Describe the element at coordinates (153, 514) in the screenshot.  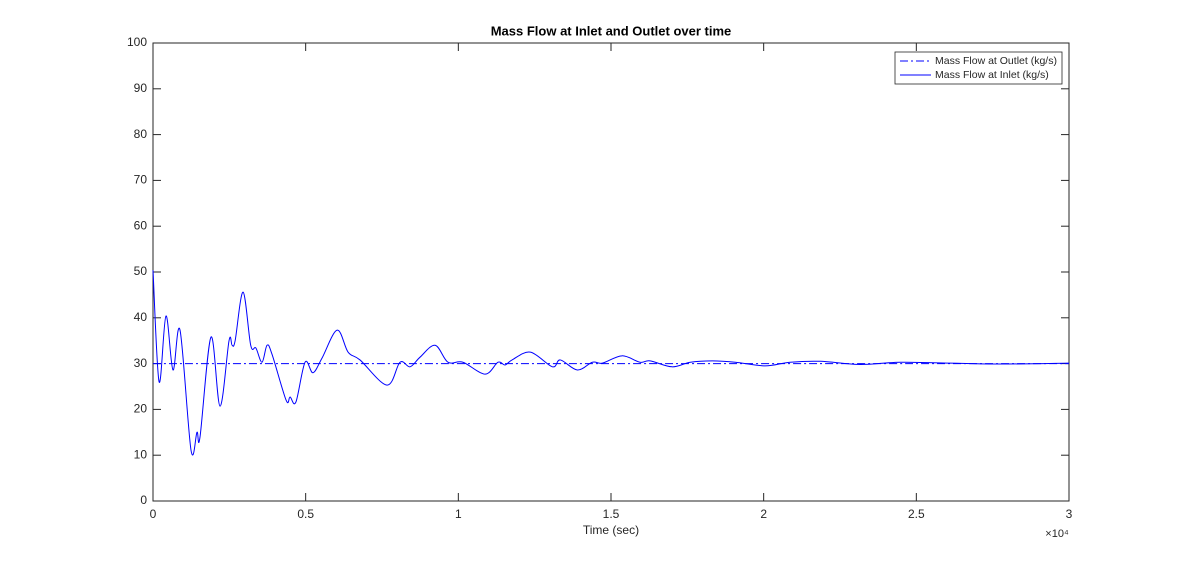
I see `x-tick-label: 0` at that location.